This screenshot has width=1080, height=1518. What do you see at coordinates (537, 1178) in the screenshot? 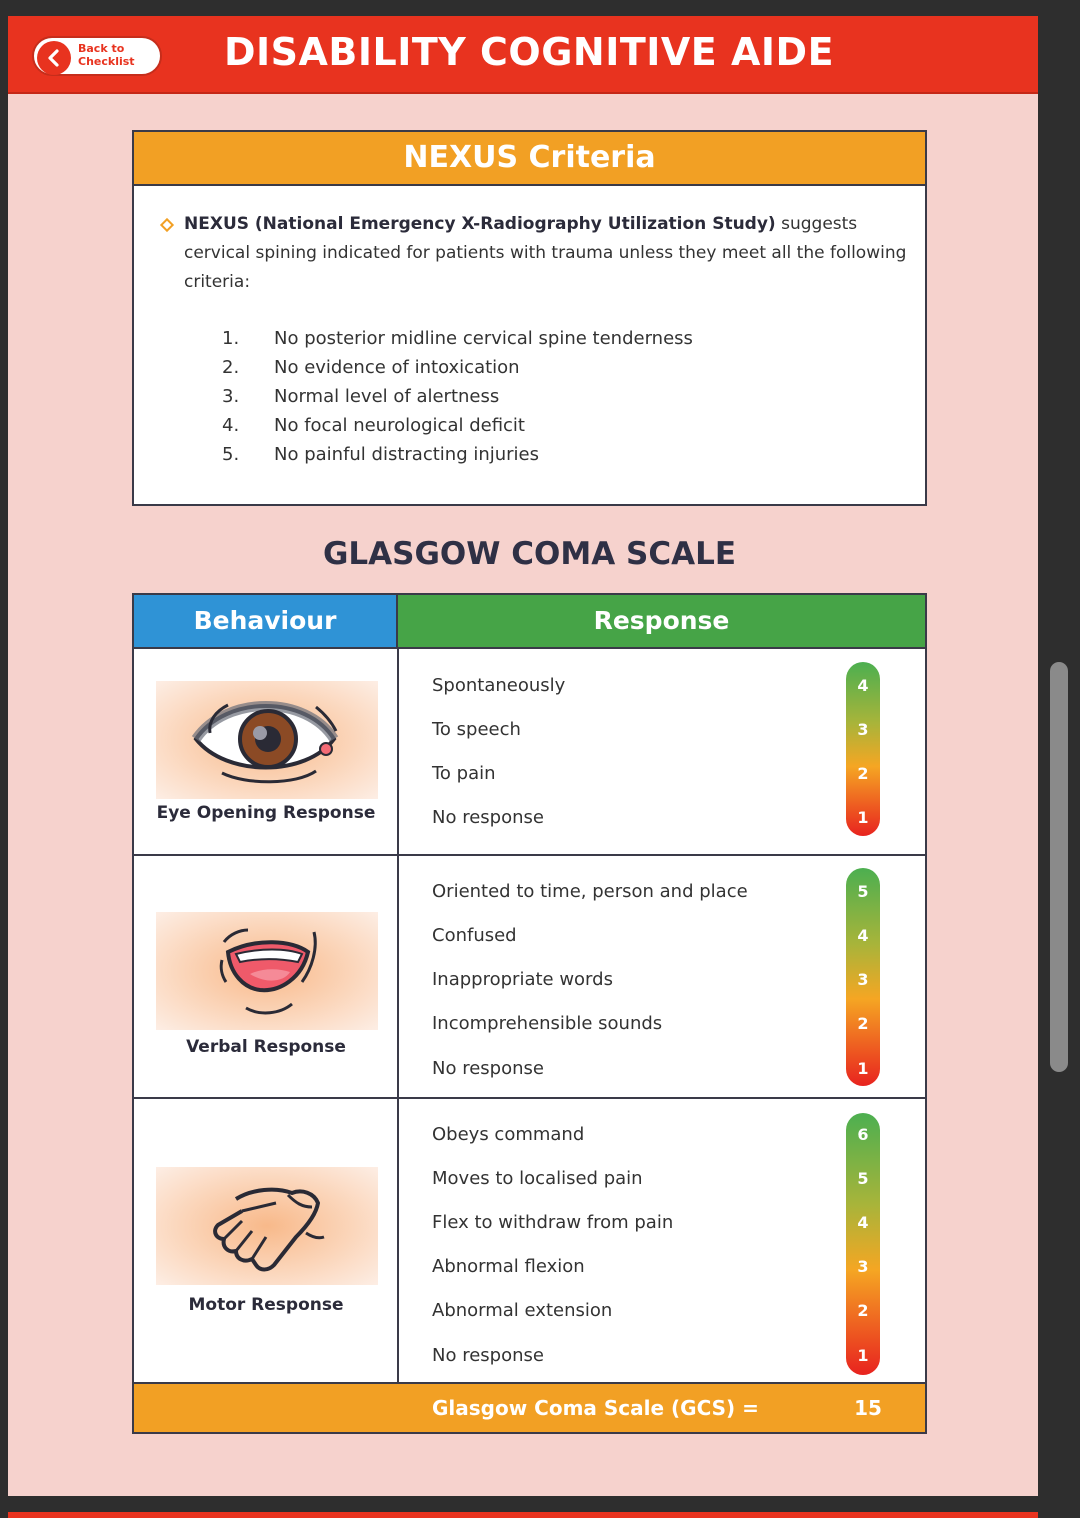
I see `response-text: Moves to localised pain` at bounding box center [537, 1178].